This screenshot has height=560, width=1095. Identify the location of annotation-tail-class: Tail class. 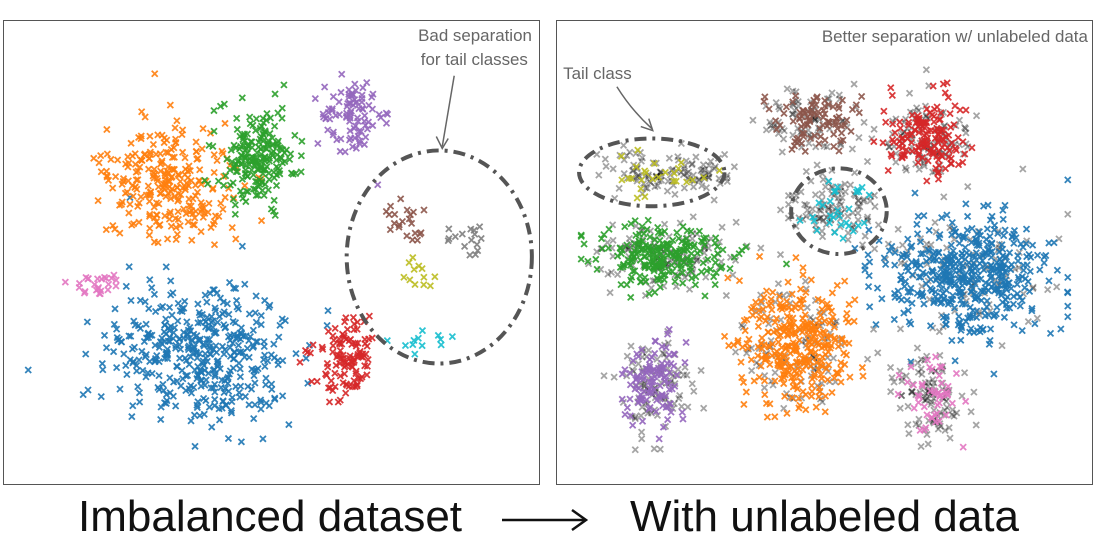
(597, 73).